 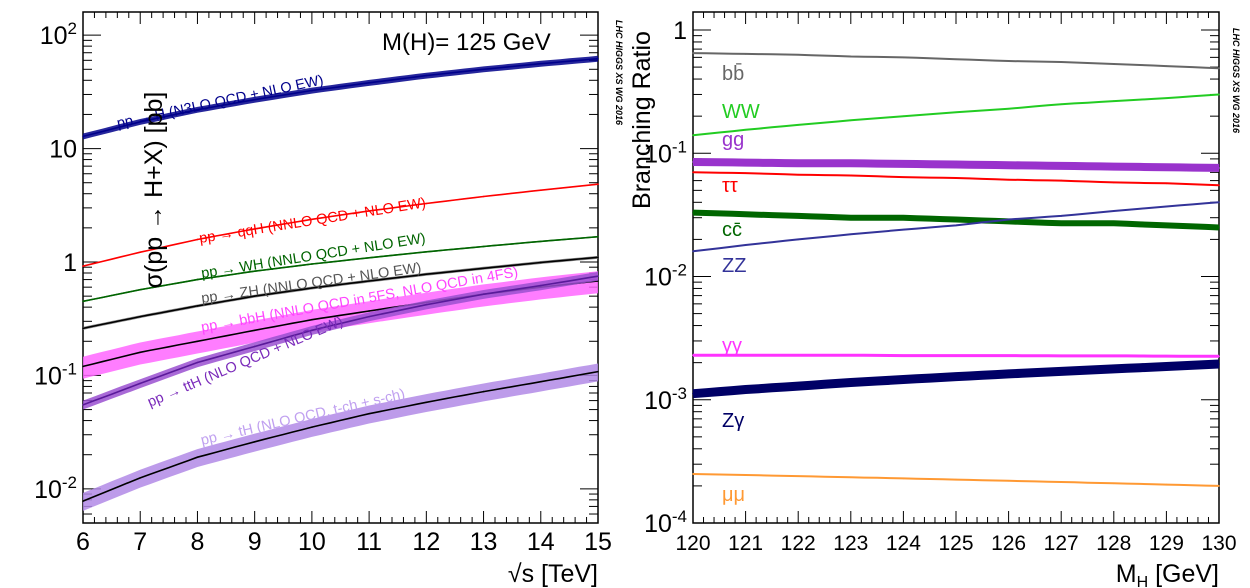 I want to click on y-axis-title: σ(pp → H+X) [pb], so click(x=154, y=190).